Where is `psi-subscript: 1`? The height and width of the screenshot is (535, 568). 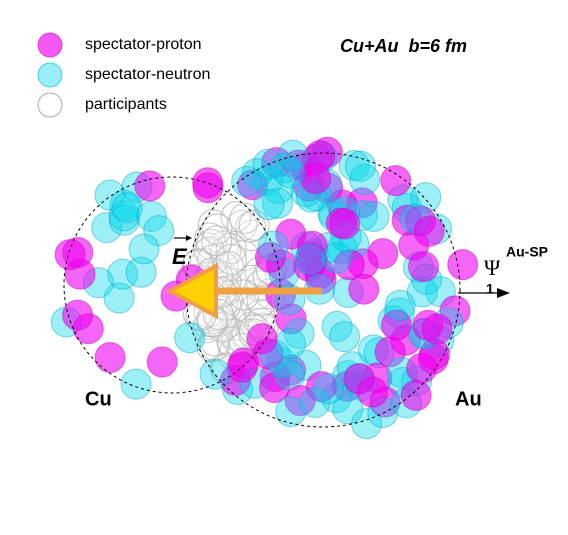 psi-subscript: 1 is located at coordinates (490, 289).